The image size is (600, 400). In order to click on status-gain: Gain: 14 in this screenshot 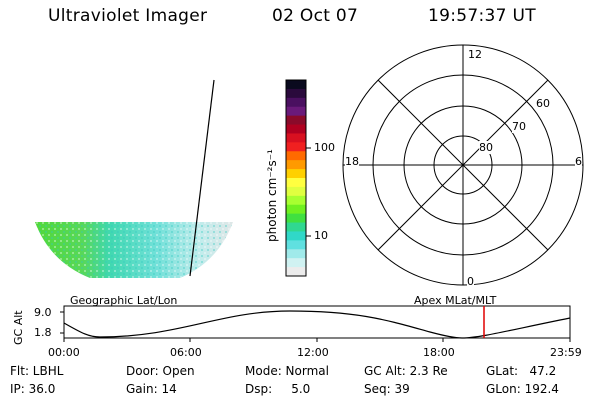, I will do `click(151, 389)`.